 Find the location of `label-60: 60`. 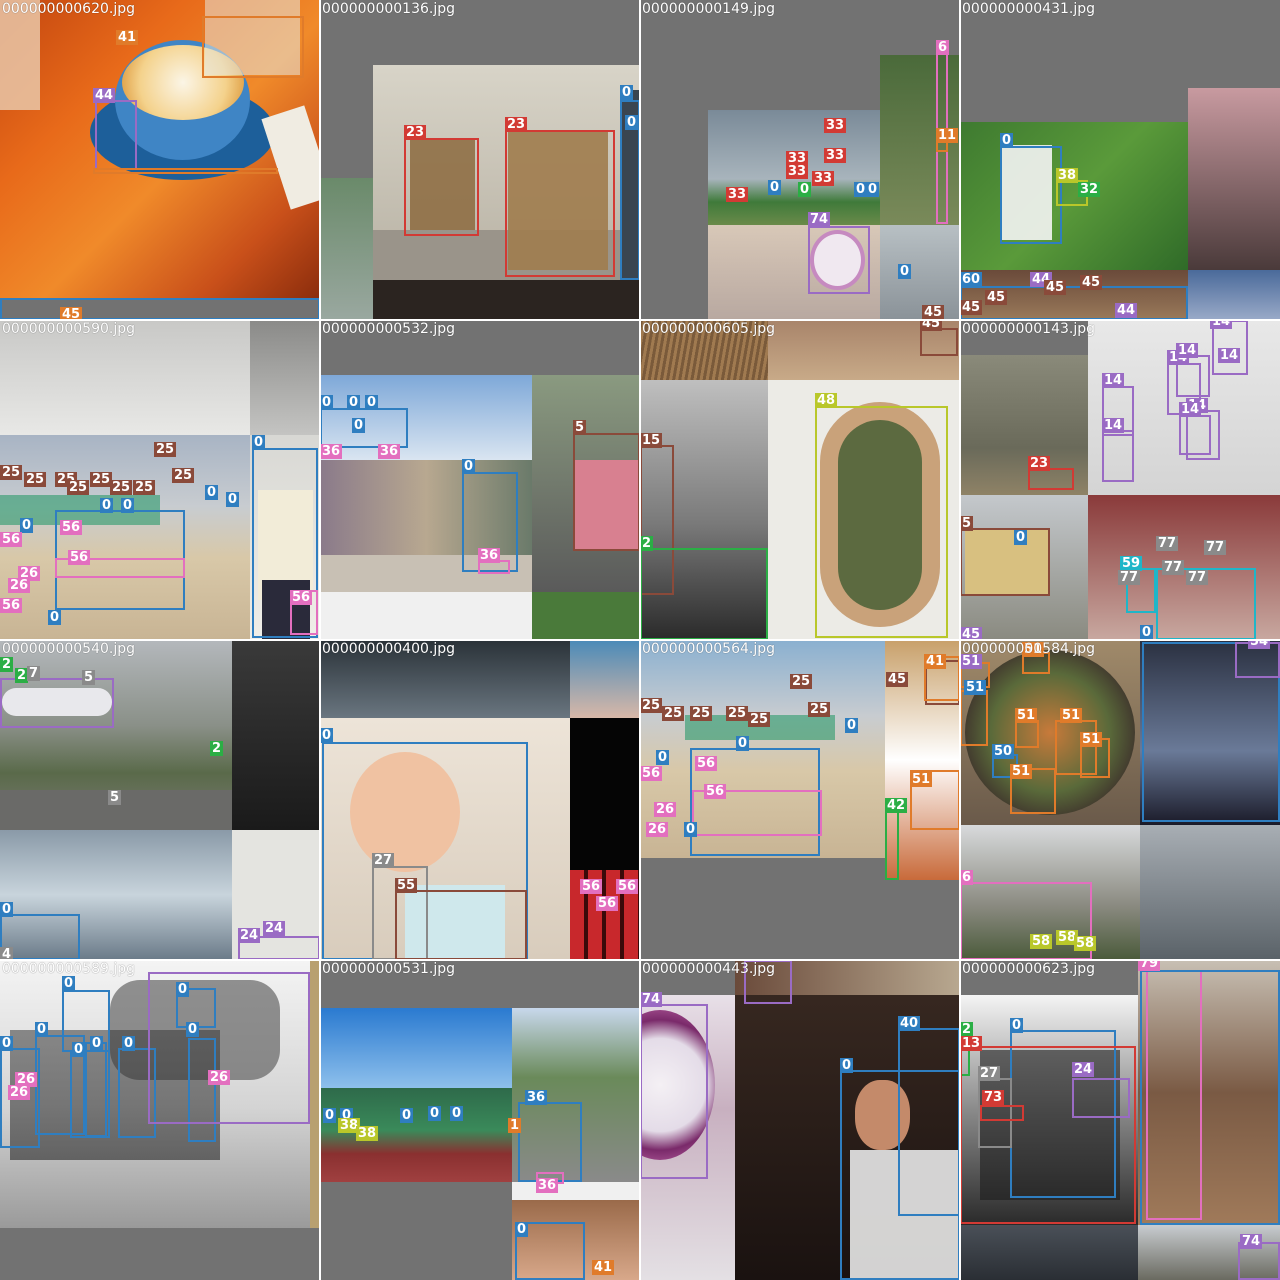

label-60: 60 is located at coordinates (971, 279).